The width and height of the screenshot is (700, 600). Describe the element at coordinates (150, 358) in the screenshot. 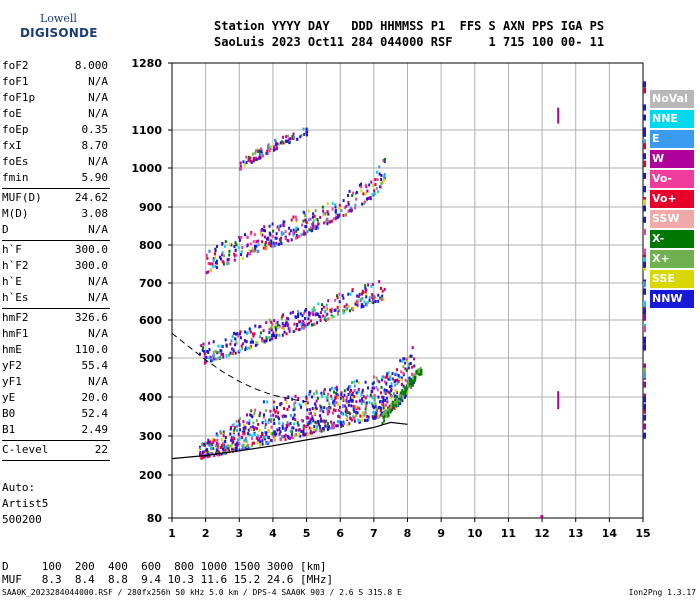

I see `y-tick-label: 500` at that location.